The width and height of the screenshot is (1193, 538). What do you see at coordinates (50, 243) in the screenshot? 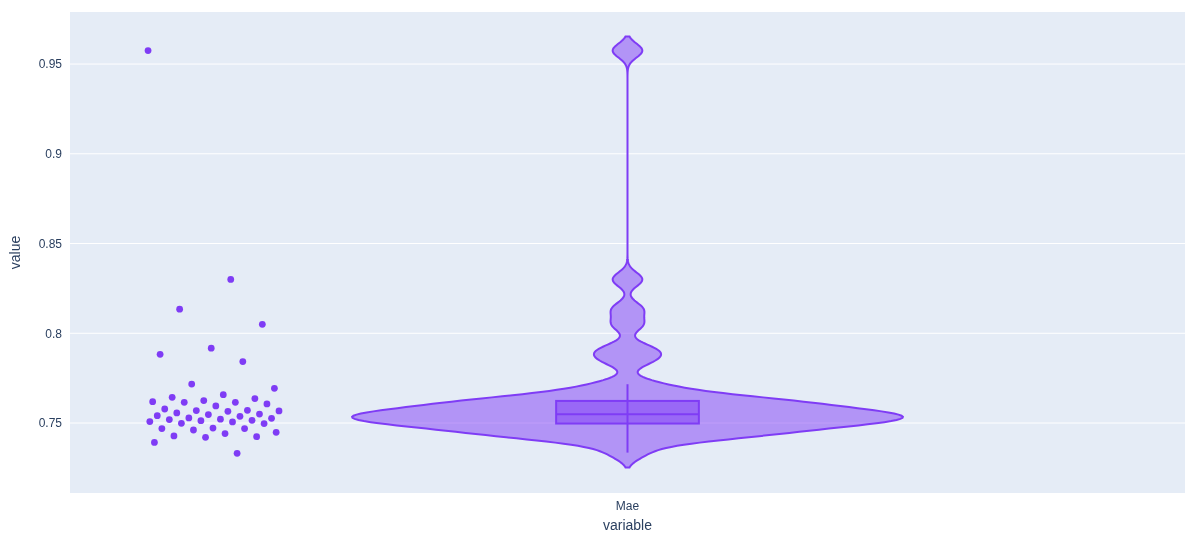
I see `y-tick-label: 0.85` at bounding box center [50, 243].